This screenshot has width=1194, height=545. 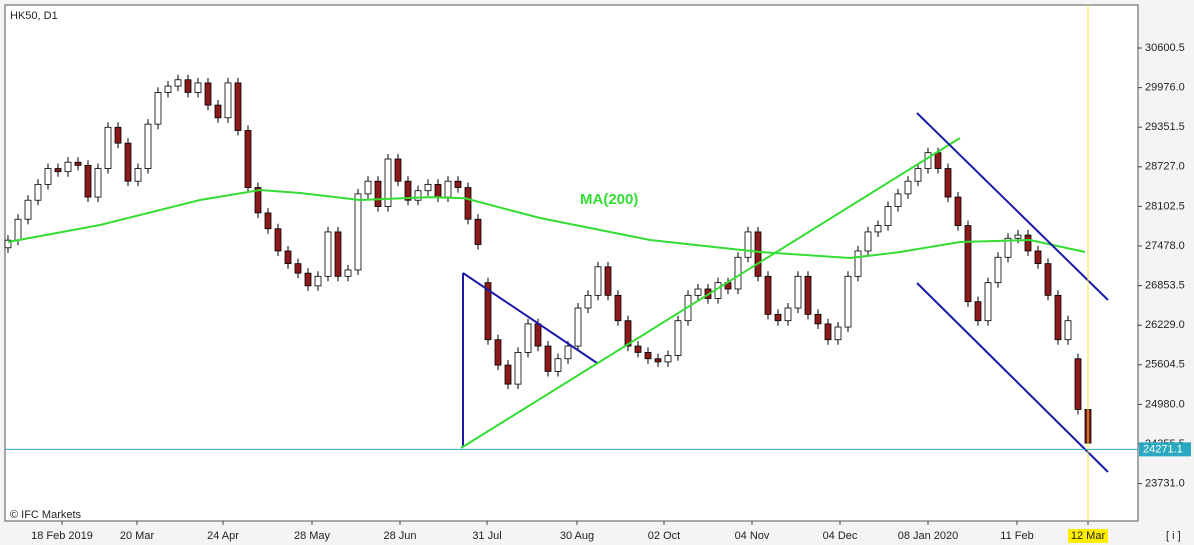 What do you see at coordinates (137, 536) in the screenshot?
I see `x-tick-label: 20 Mar` at bounding box center [137, 536].